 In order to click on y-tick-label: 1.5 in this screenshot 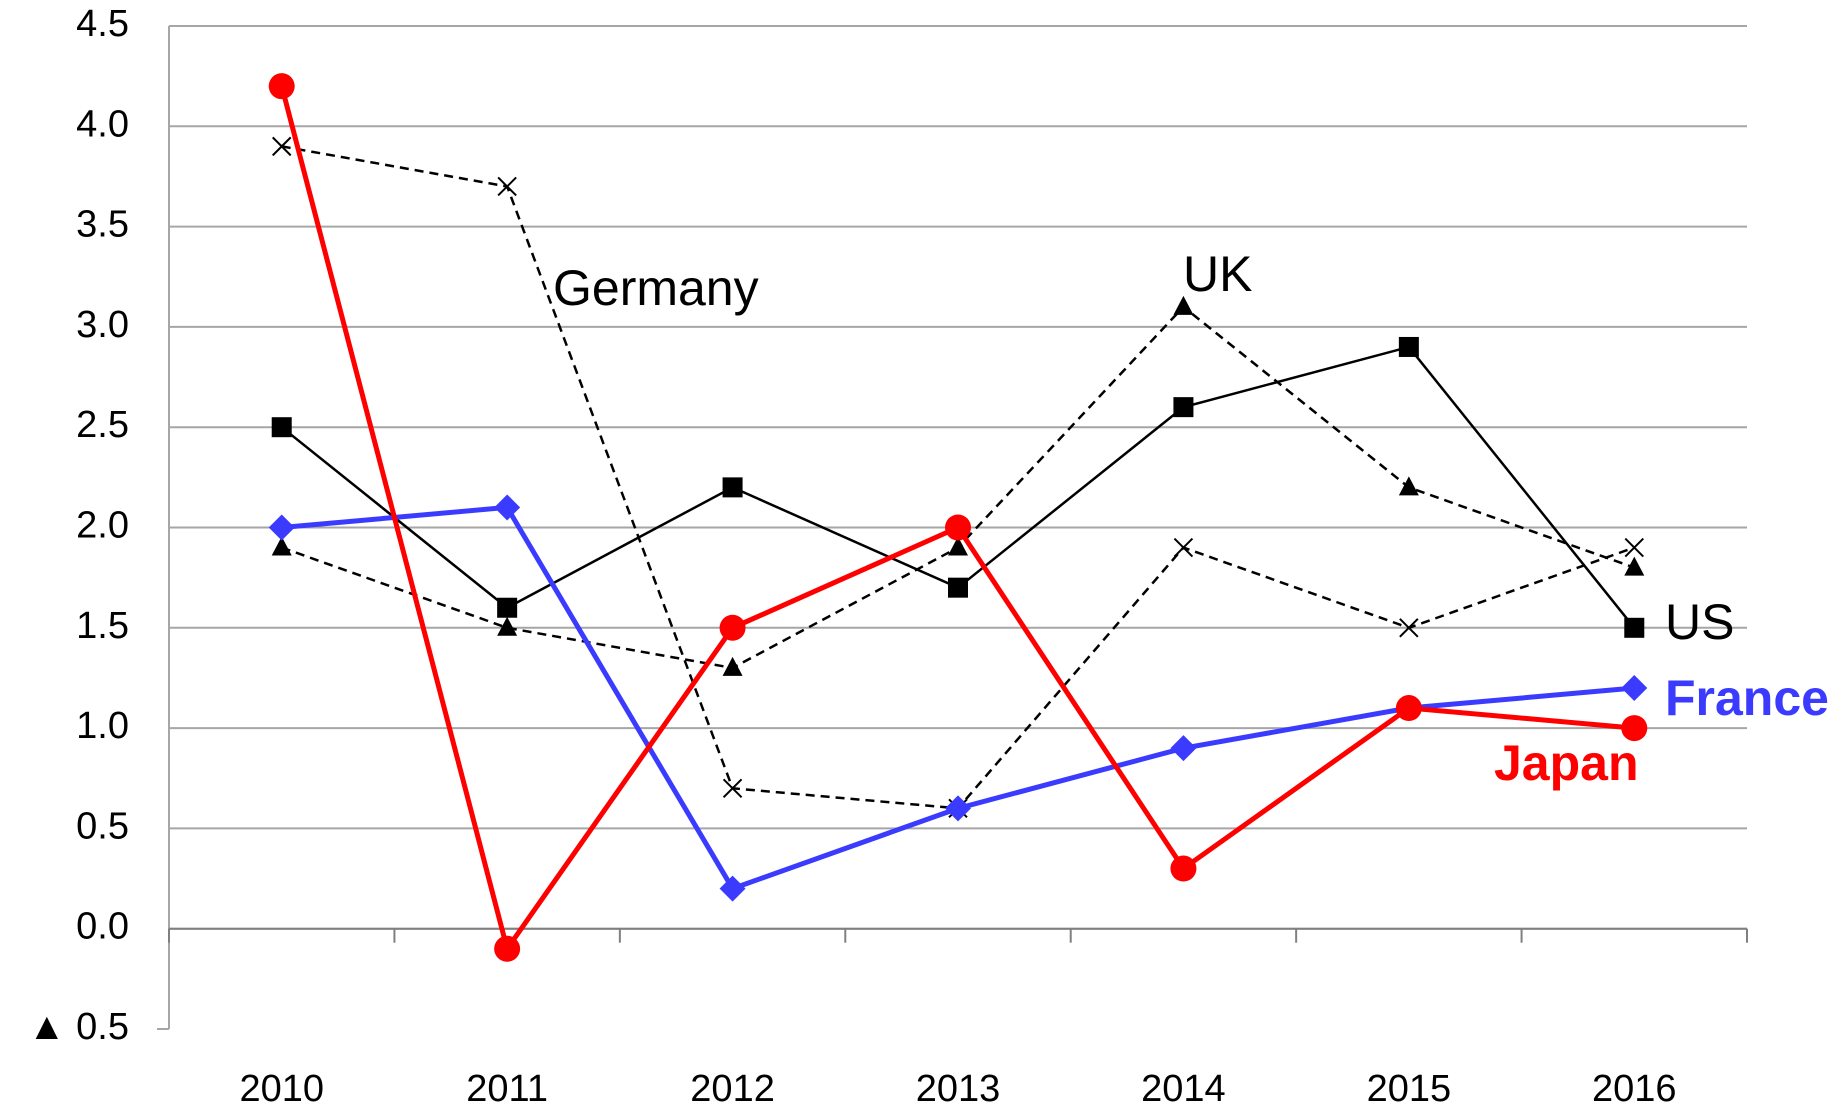, I will do `click(102, 626)`.